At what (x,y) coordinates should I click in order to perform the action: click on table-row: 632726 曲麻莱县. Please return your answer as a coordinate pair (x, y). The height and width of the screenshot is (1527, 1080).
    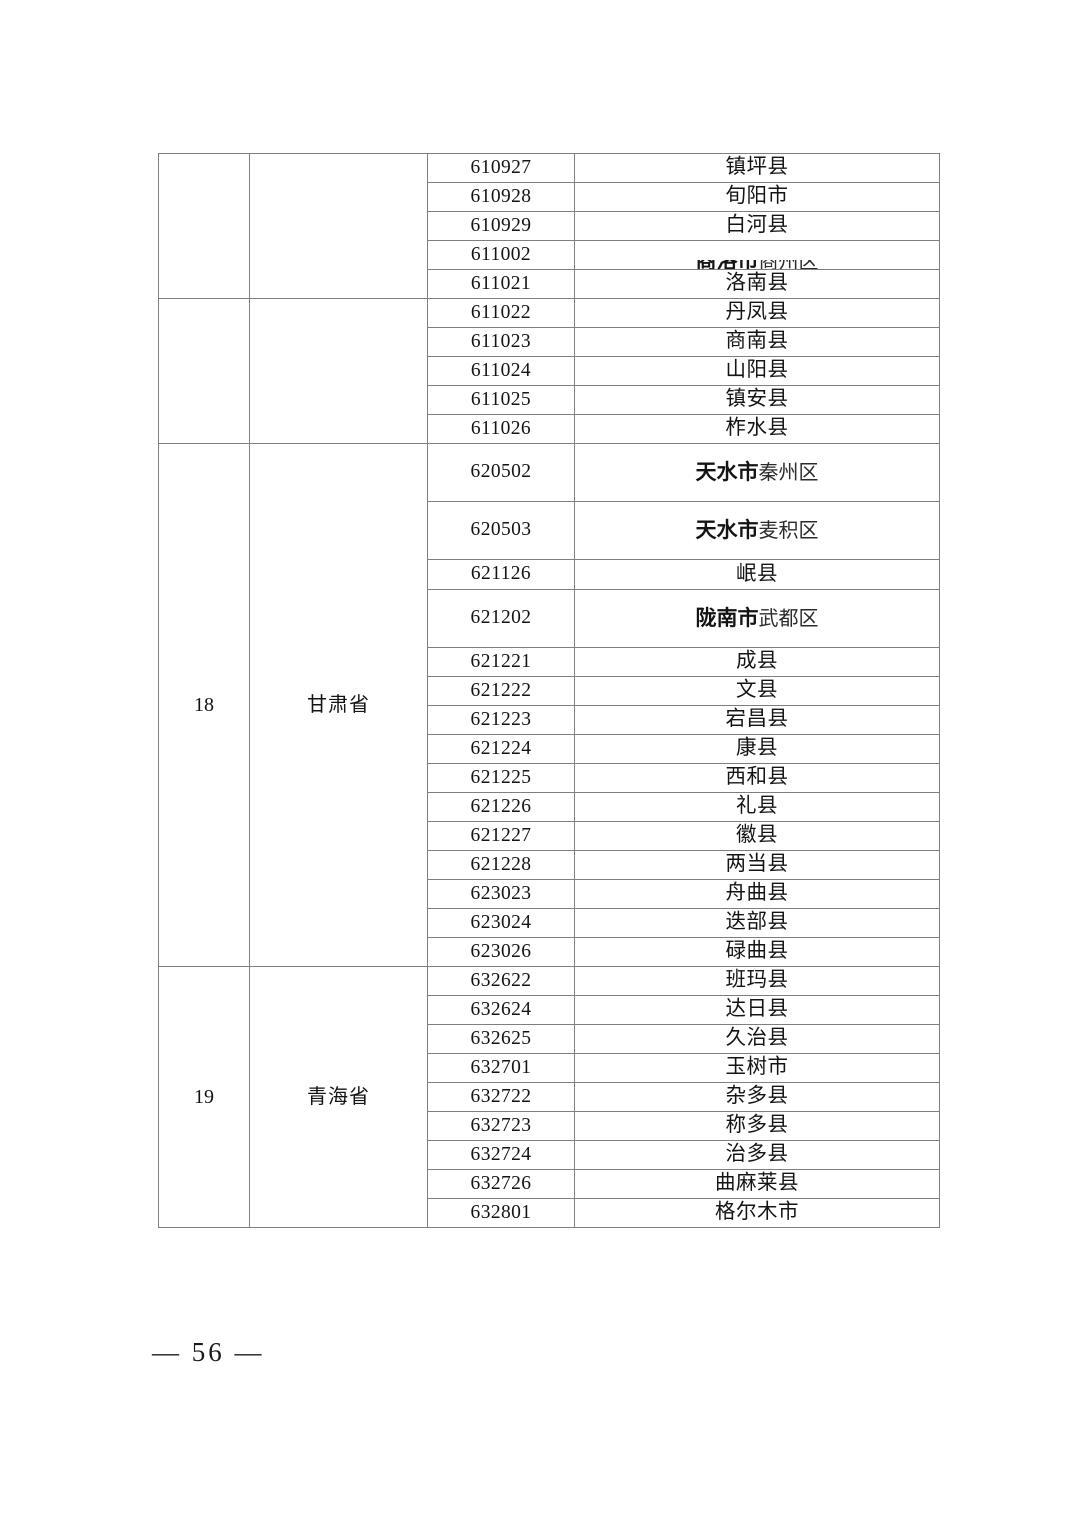
    Looking at the image, I should click on (549, 1184).